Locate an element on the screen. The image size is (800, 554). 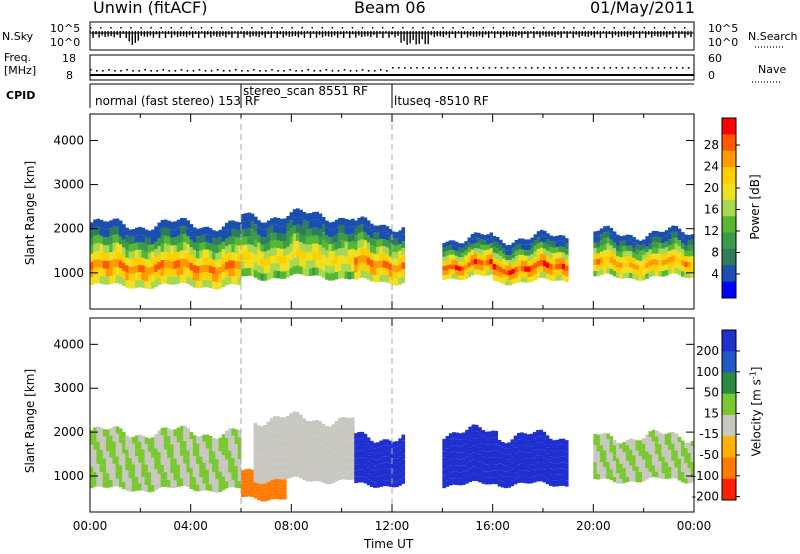
nsearch-tick-top: 10^5 is located at coordinates (723, 28).